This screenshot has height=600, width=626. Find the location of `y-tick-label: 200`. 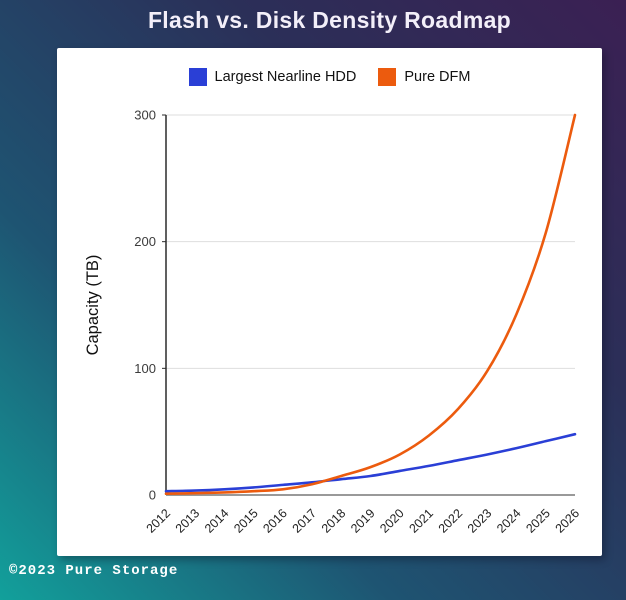

y-tick-label: 200 is located at coordinates (145, 241).